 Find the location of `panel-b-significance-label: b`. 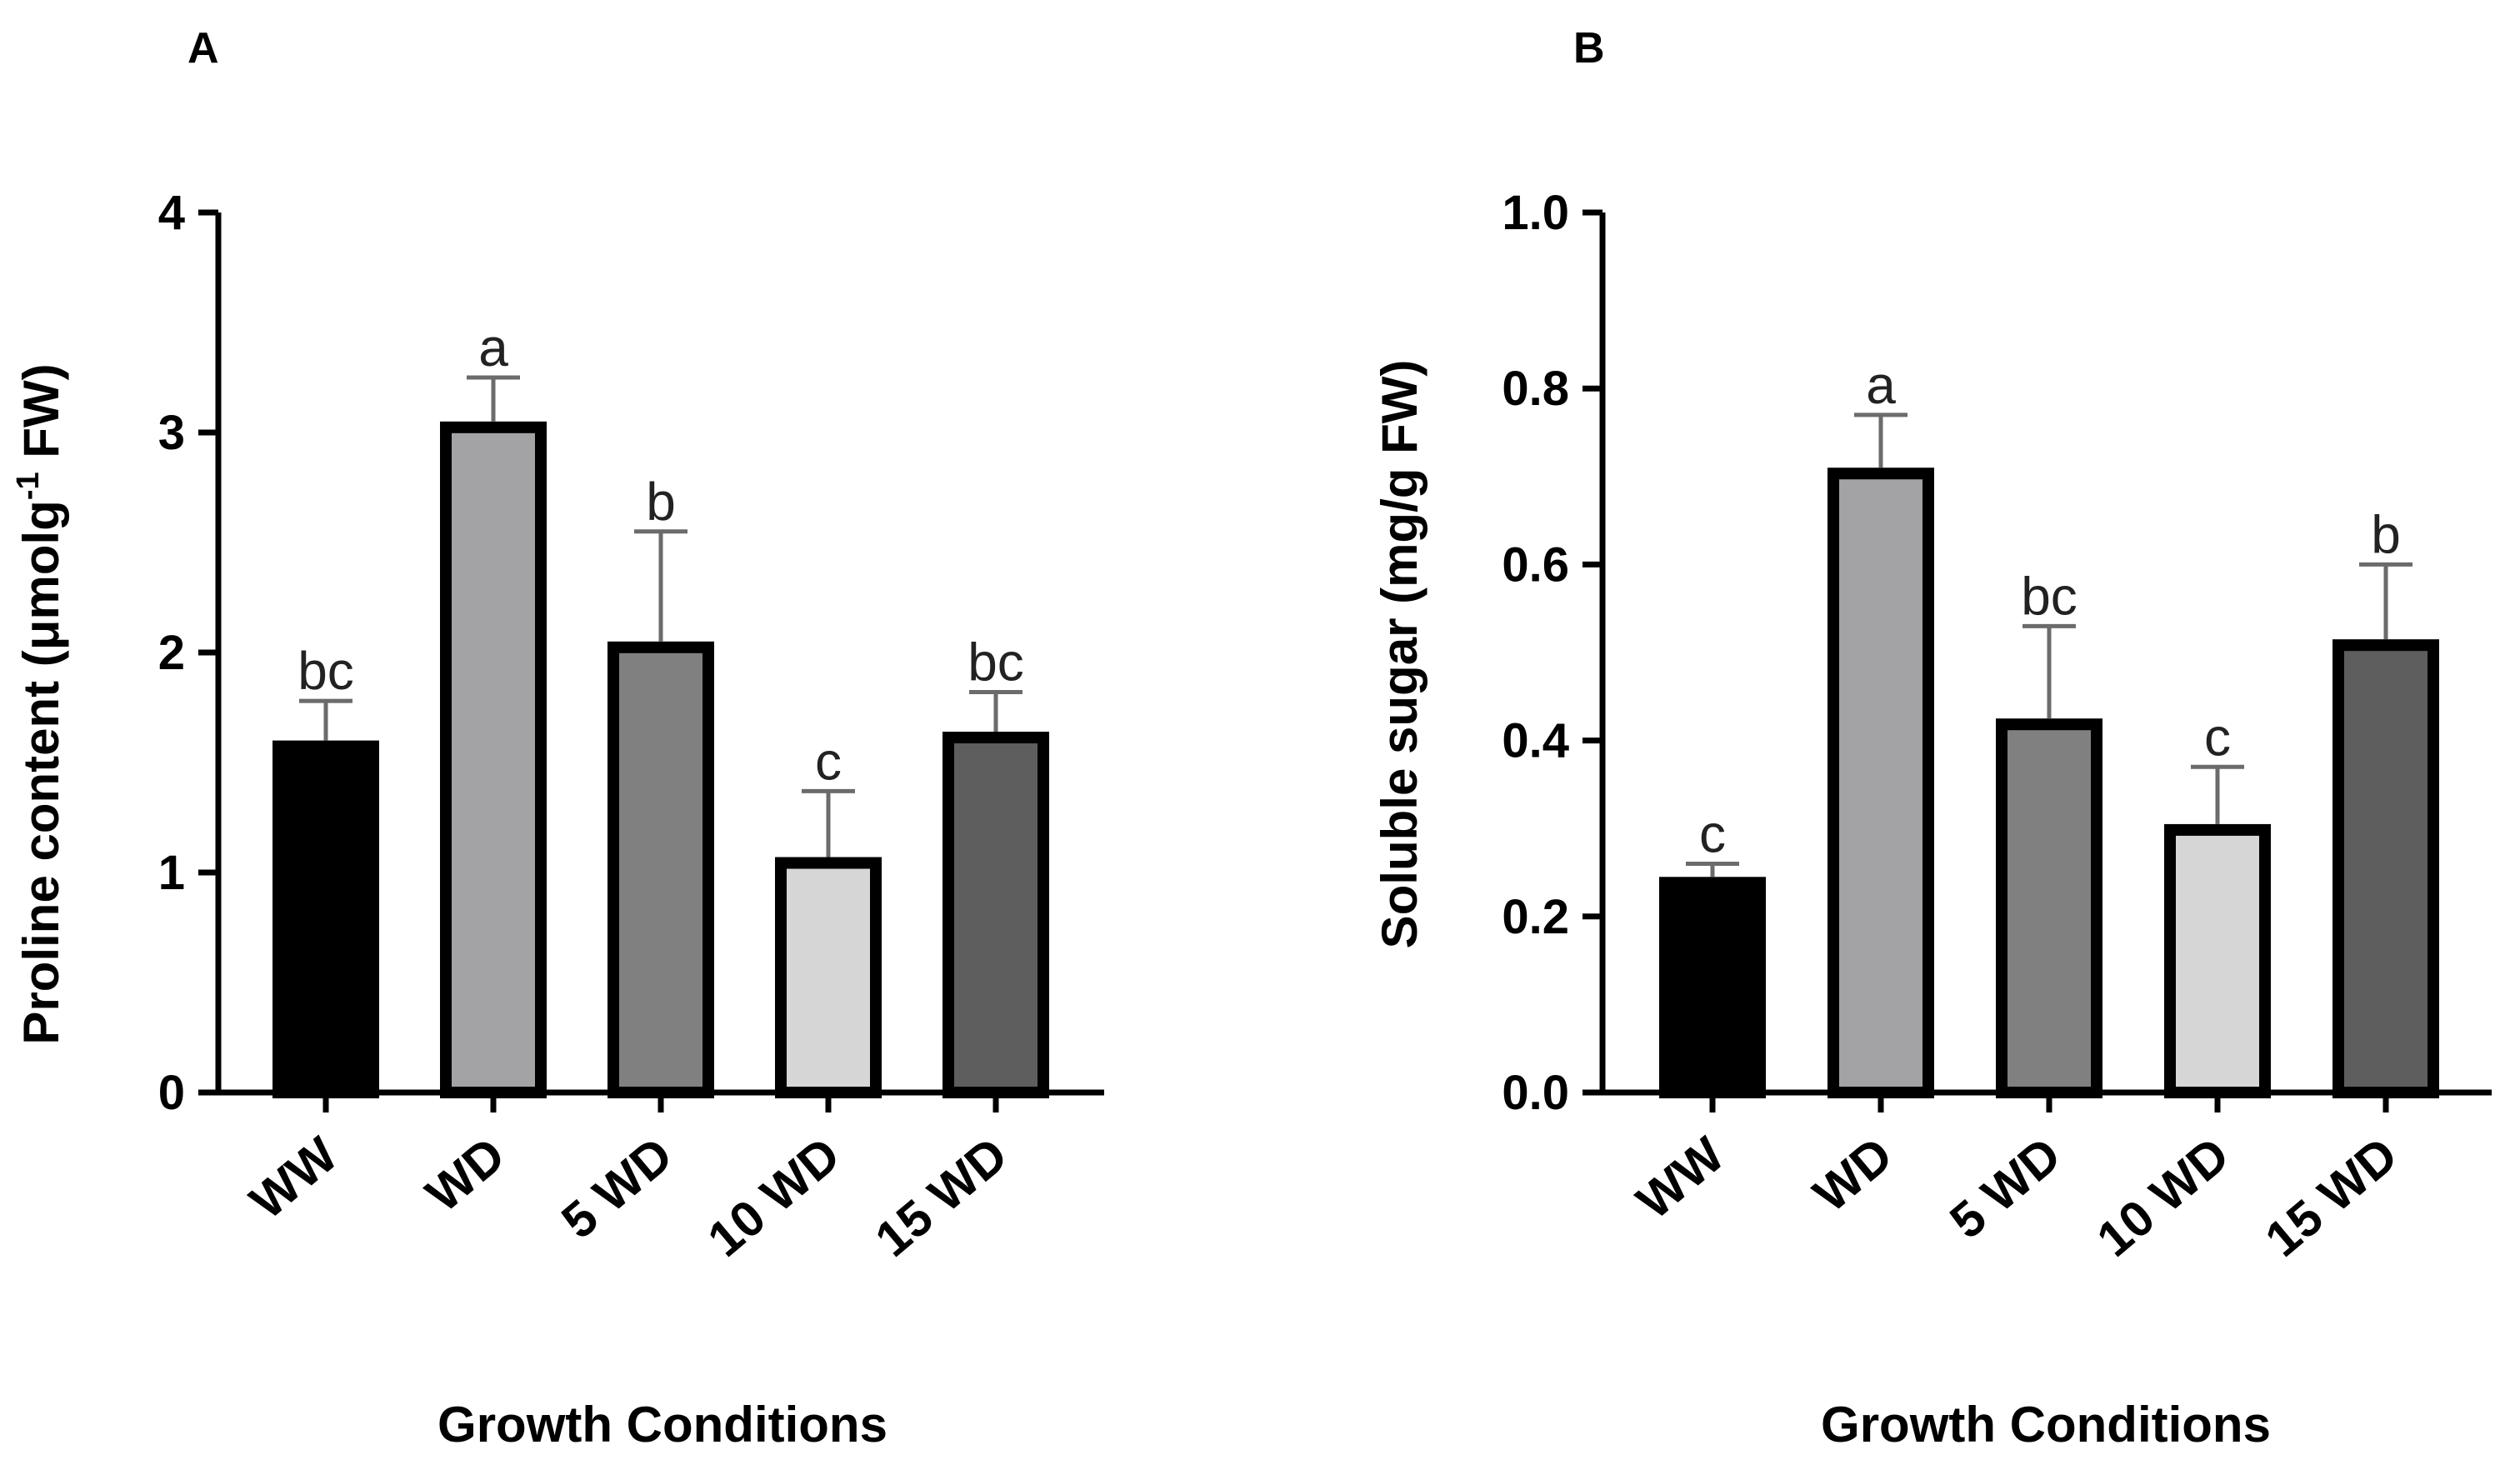

panel-b-significance-label: b is located at coordinates (2386, 534).